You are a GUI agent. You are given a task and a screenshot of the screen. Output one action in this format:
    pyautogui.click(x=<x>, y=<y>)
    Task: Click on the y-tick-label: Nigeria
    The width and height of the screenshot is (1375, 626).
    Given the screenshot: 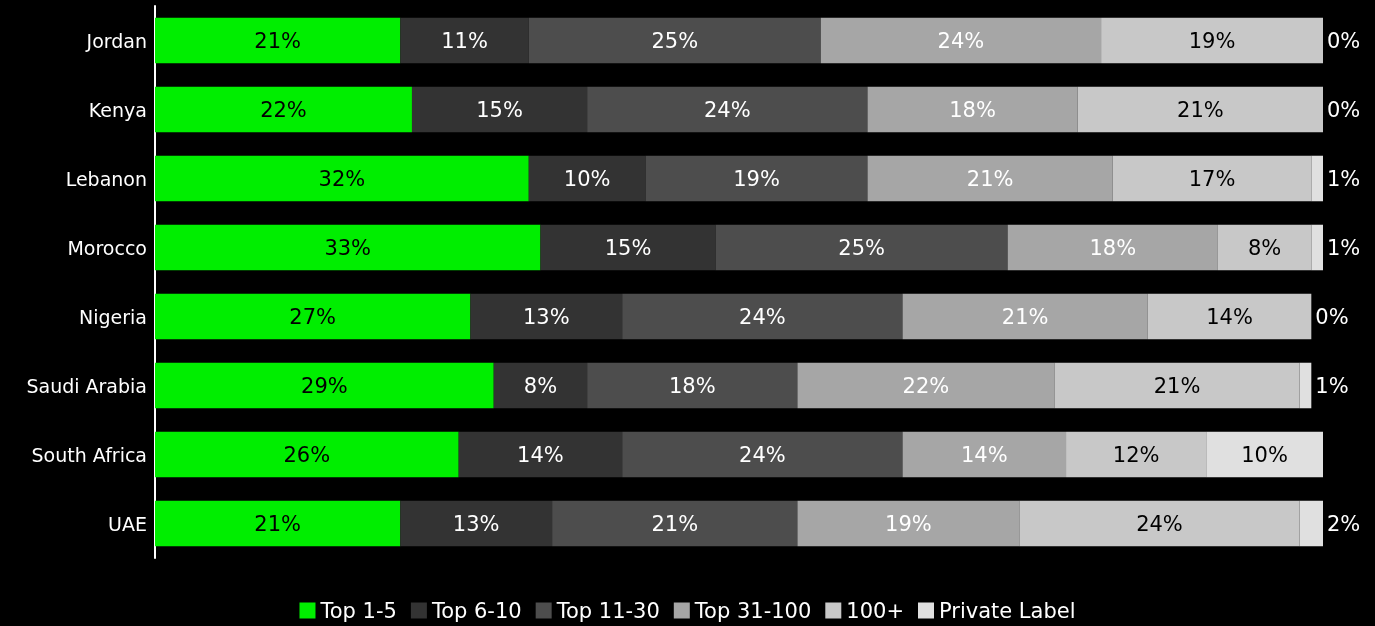 What is the action you would take?
    pyautogui.click(x=113, y=316)
    